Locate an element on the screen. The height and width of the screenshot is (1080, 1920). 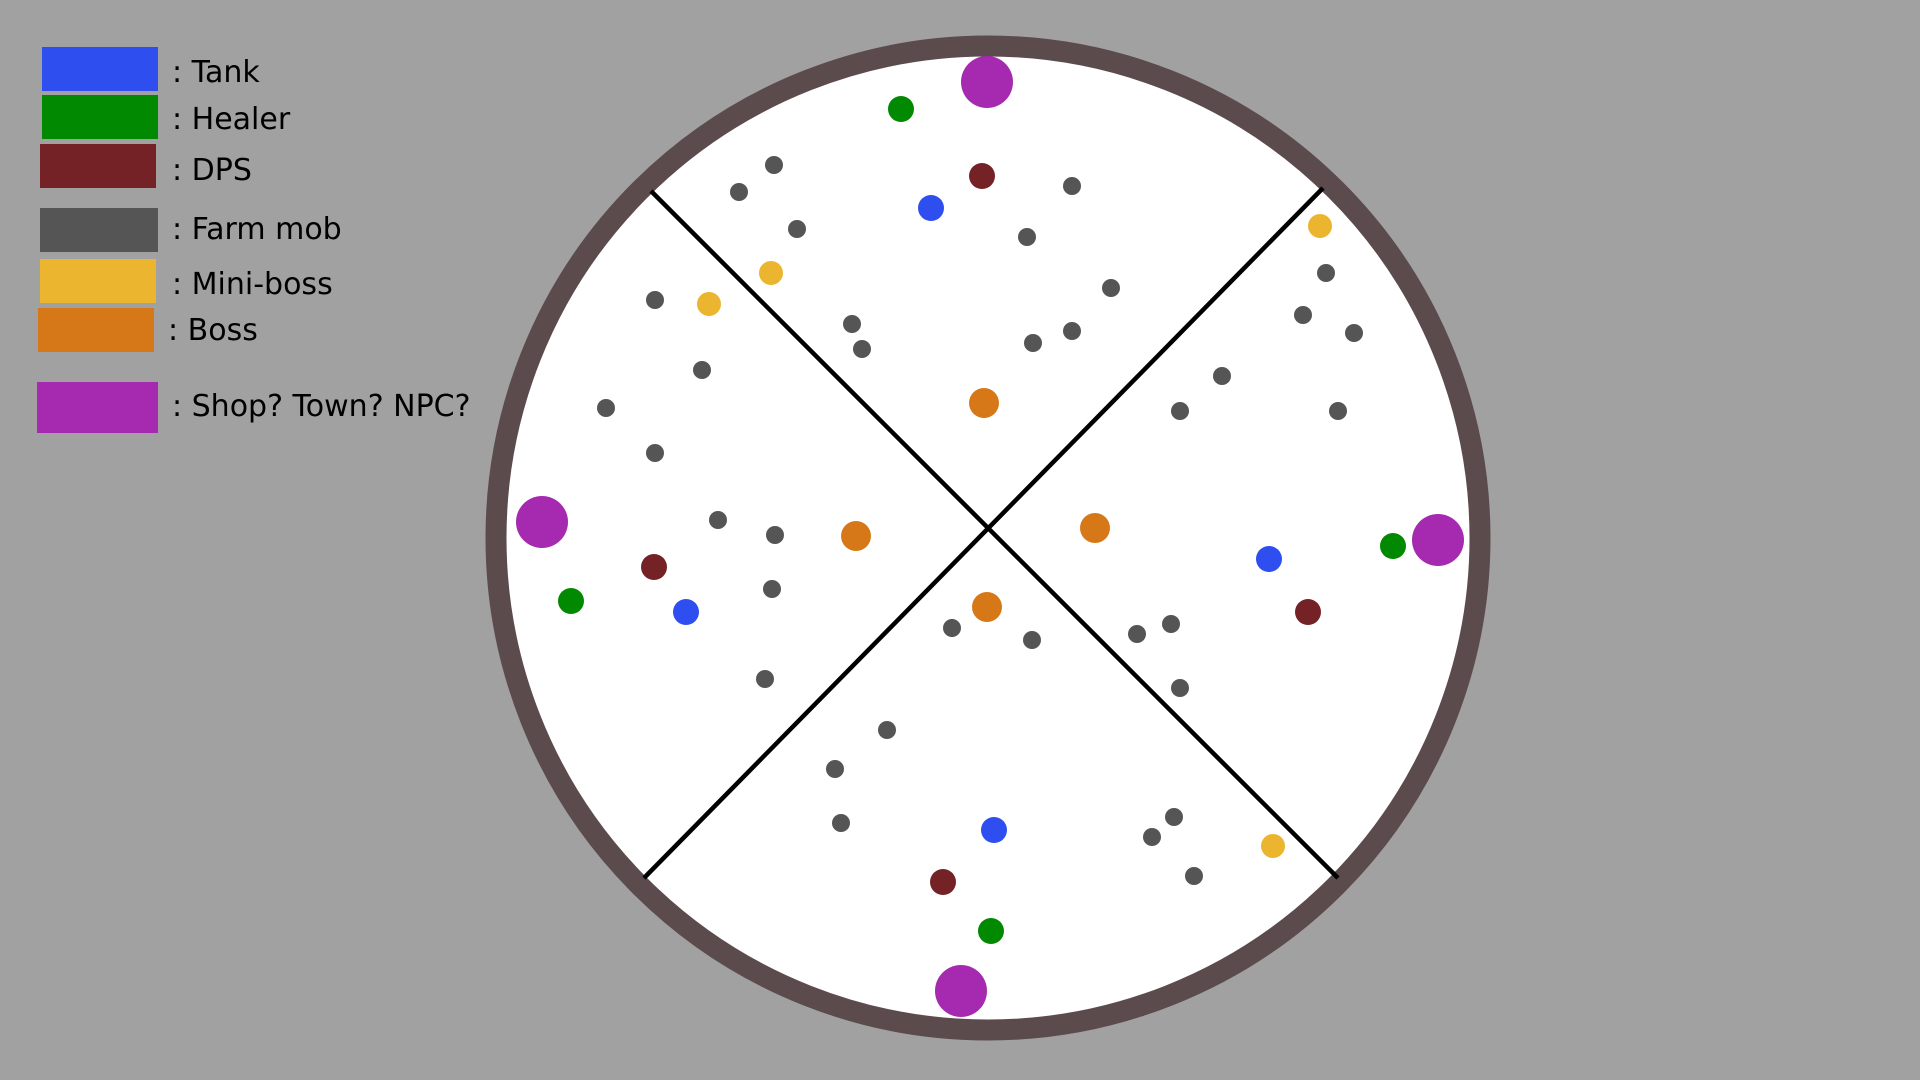
legend-swatch-miniboss is located at coordinates (98, 281).